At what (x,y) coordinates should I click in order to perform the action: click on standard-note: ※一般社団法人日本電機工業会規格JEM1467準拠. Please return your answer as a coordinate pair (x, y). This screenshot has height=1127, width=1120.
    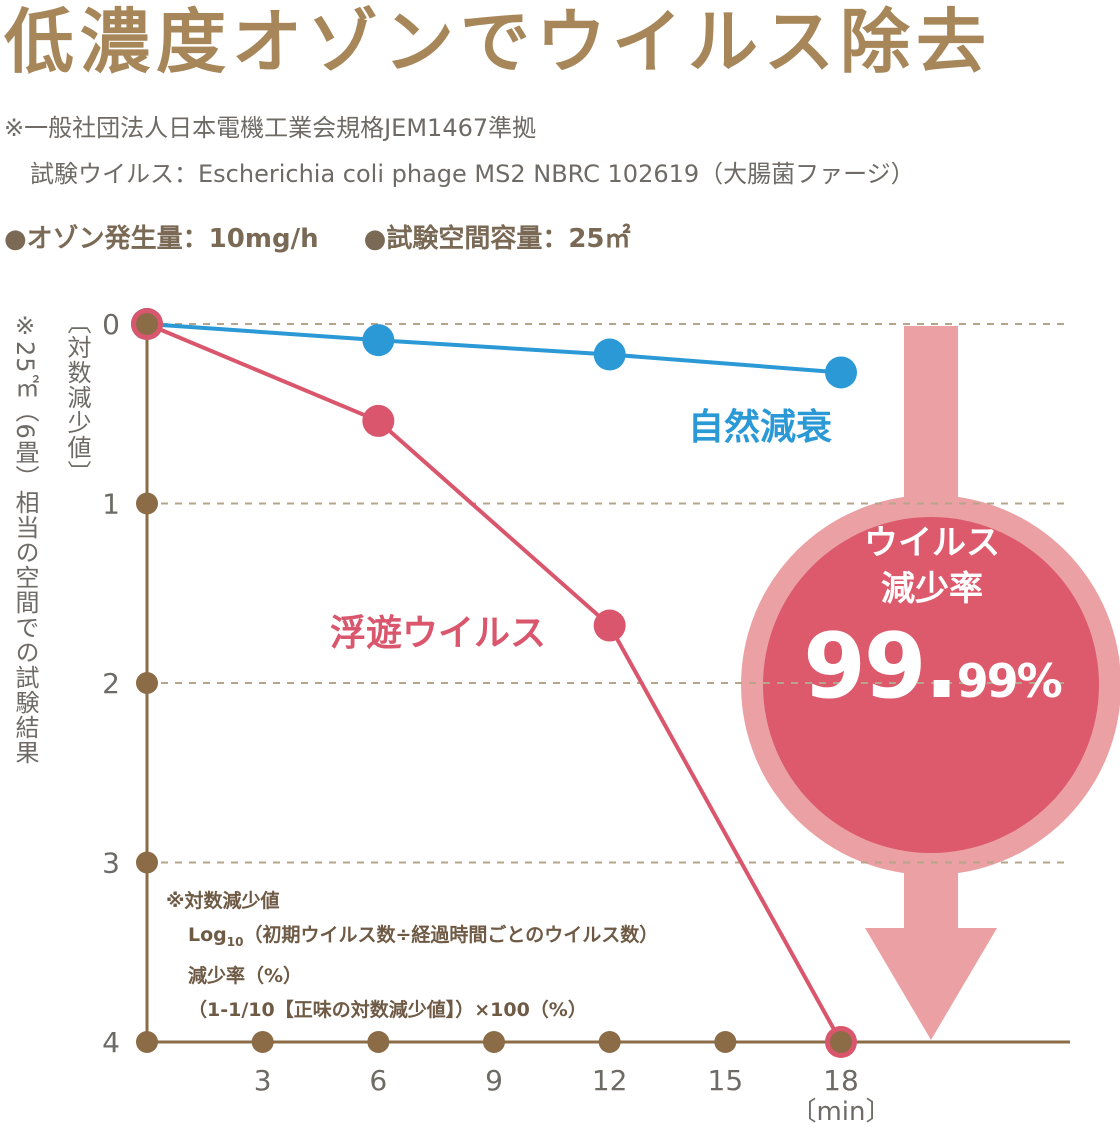
    Looking at the image, I should click on (270, 128).